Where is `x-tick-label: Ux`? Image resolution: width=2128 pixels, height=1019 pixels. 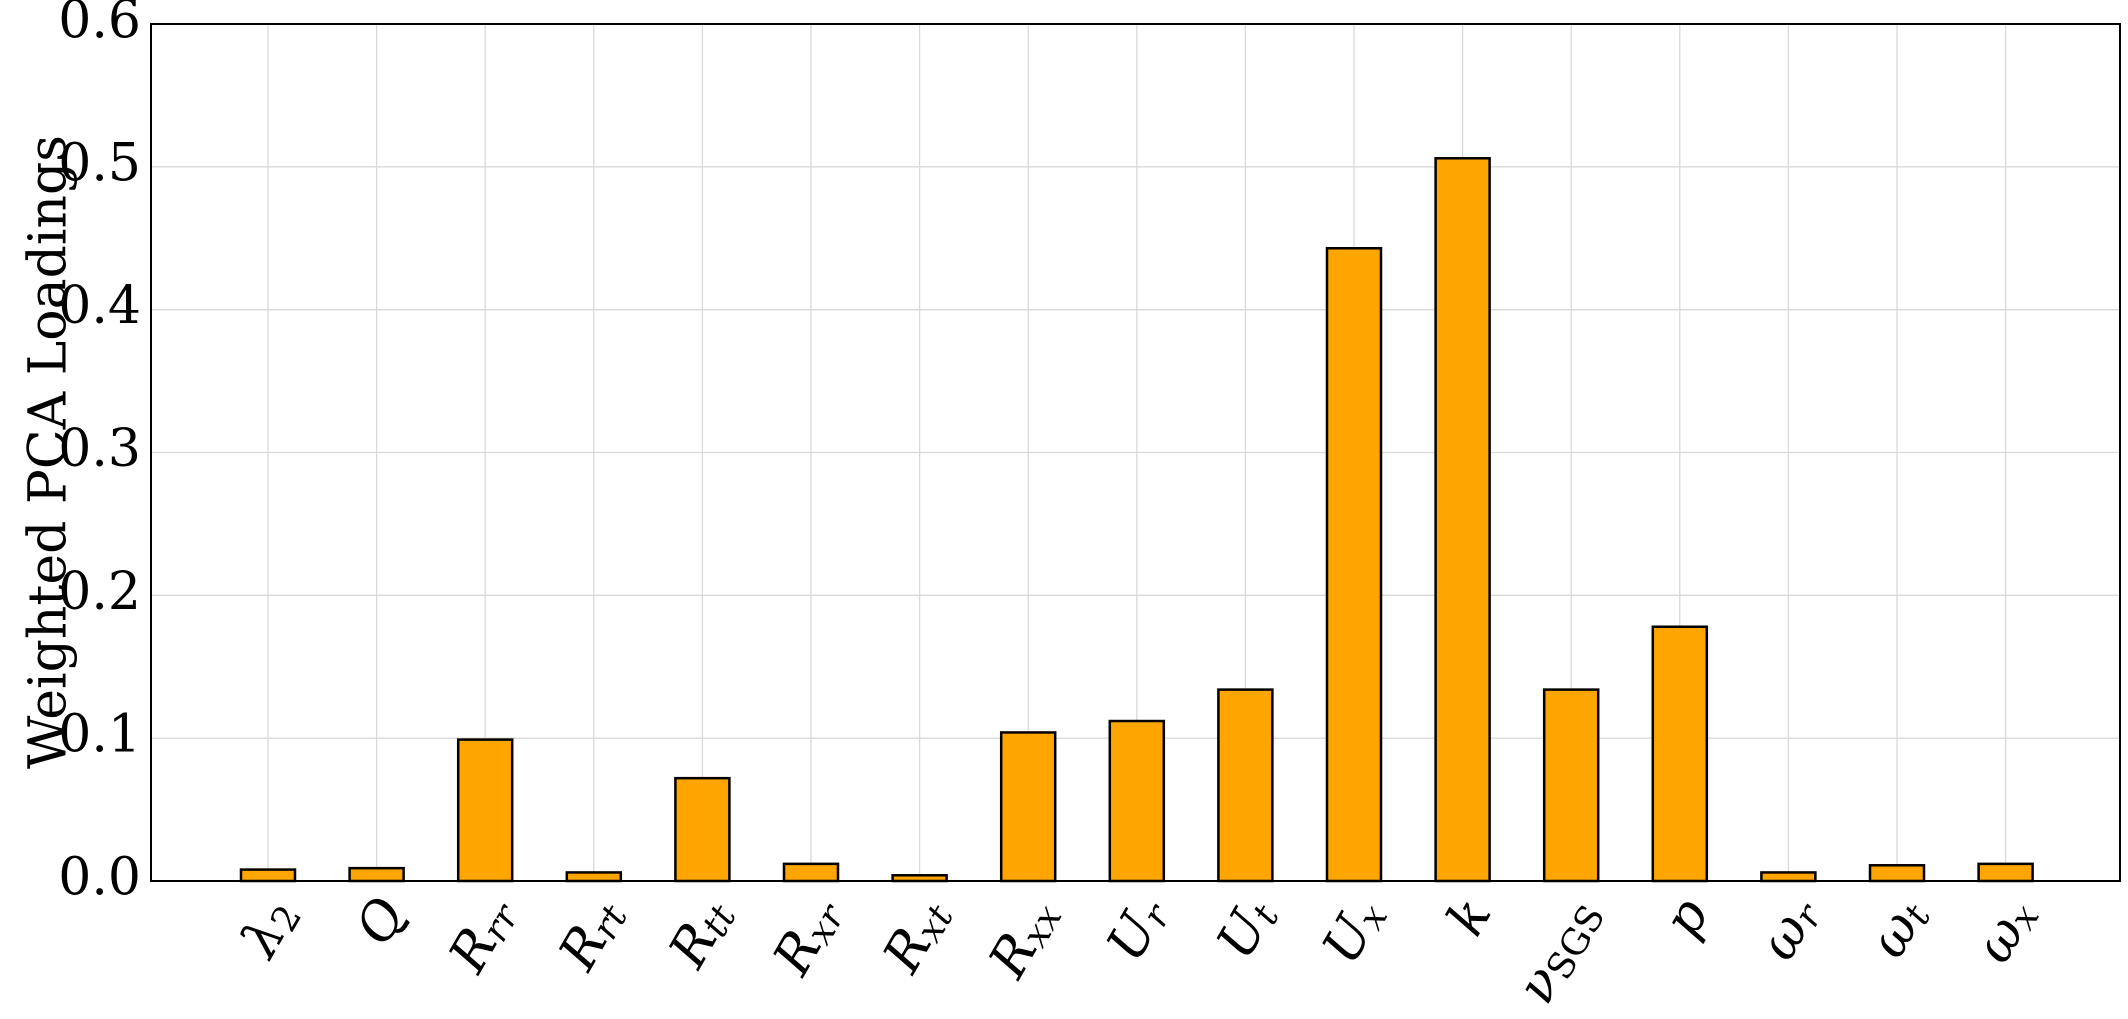 x-tick-label: Ux is located at coordinates (1353, 931).